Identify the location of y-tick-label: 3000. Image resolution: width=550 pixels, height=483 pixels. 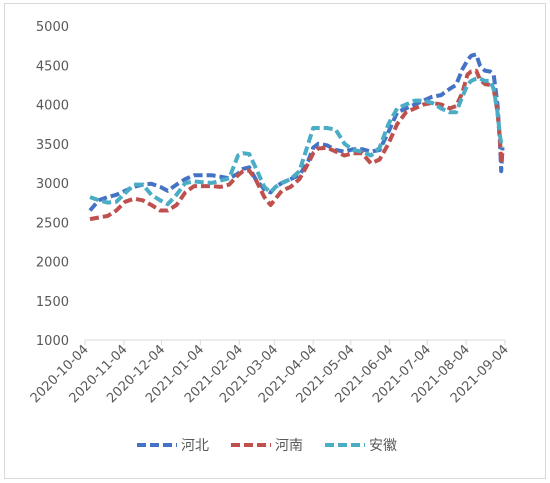
(52, 184).